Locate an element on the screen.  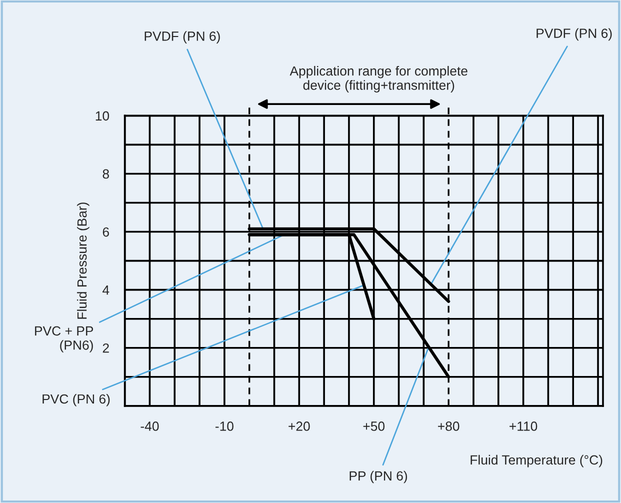
y-tick-label: 4 is located at coordinates (106, 290).